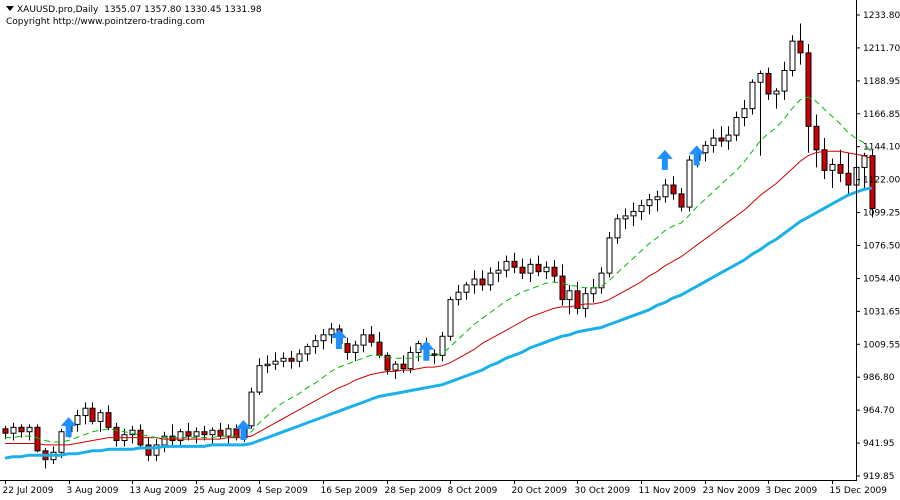 This screenshot has height=500, width=900. I want to click on price-tick-label: 1009.55, so click(881, 345).